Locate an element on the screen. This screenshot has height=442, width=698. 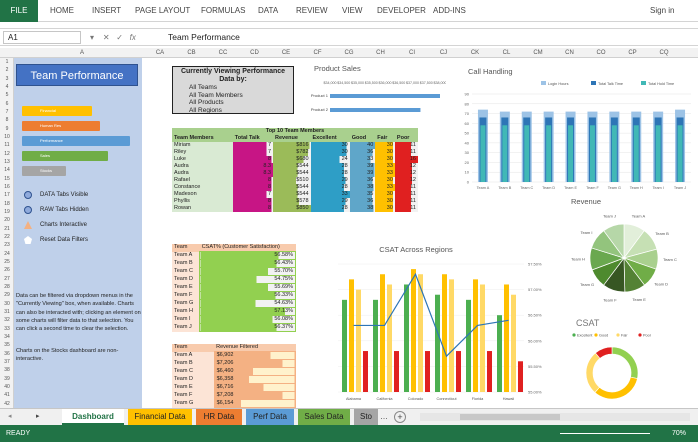
row-header: 20 is located at coordinates (7, 220).